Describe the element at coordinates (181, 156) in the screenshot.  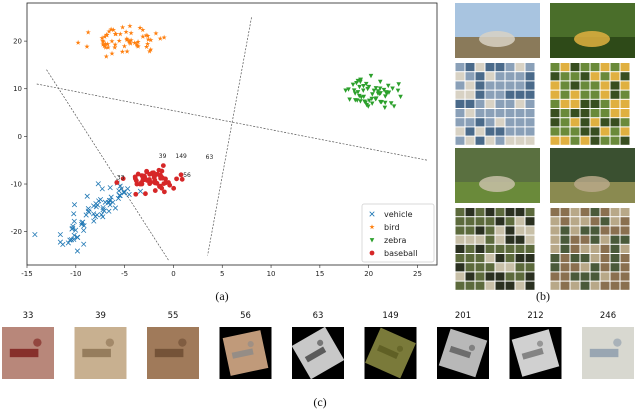
I see `annotation-label: 149` at that location.